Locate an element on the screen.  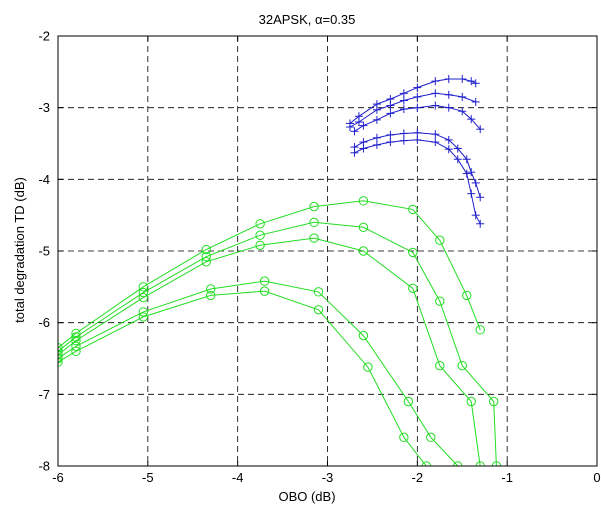
y-tick-label: -8 is located at coordinates (44, 466).